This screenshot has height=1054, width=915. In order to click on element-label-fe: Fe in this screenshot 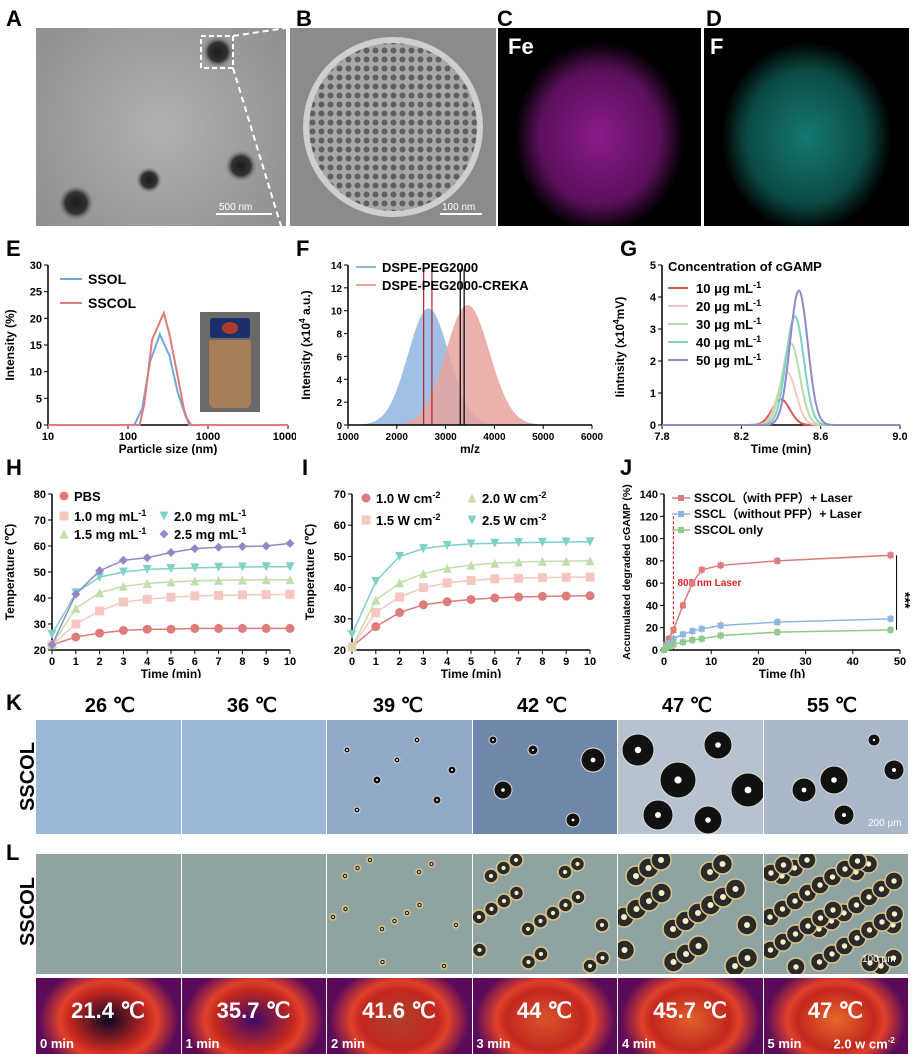, I will do `click(521, 46)`.